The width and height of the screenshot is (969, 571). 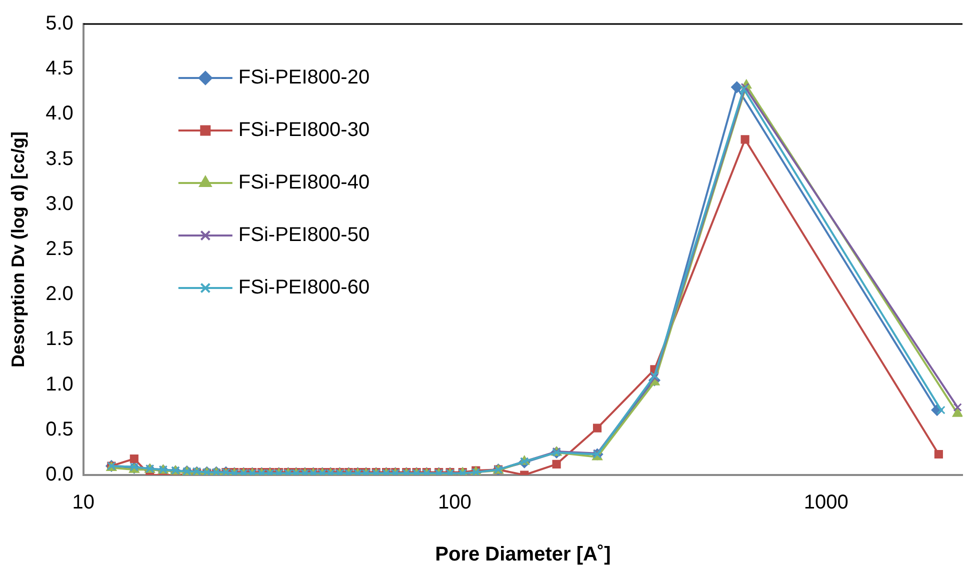 I want to click on y-tick-label: 4.0, so click(x=60, y=113).